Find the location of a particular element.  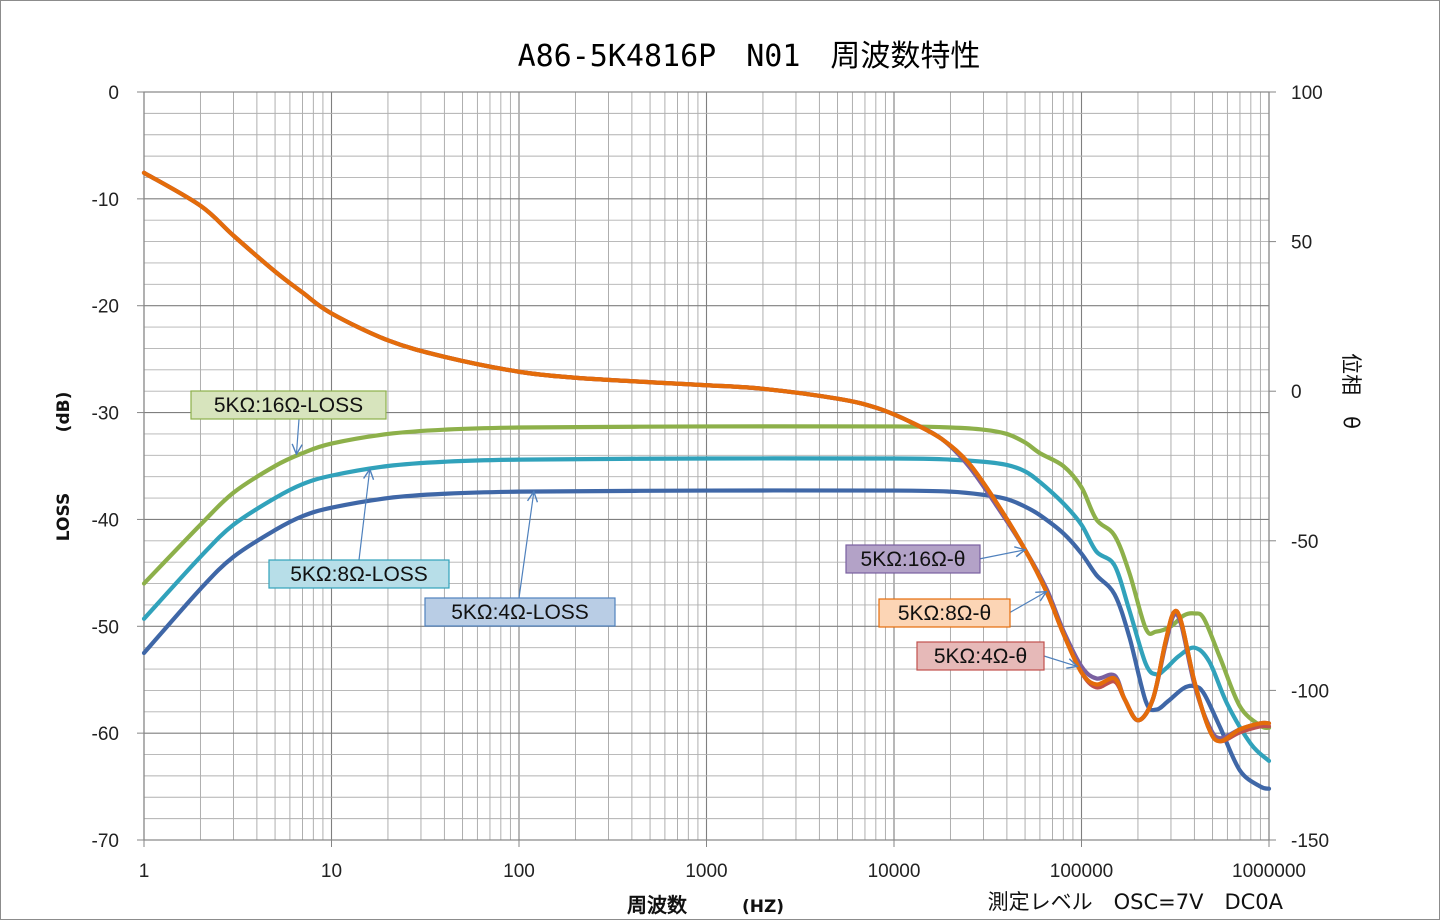

y2-tick-label: 0 is located at coordinates (1296, 392).